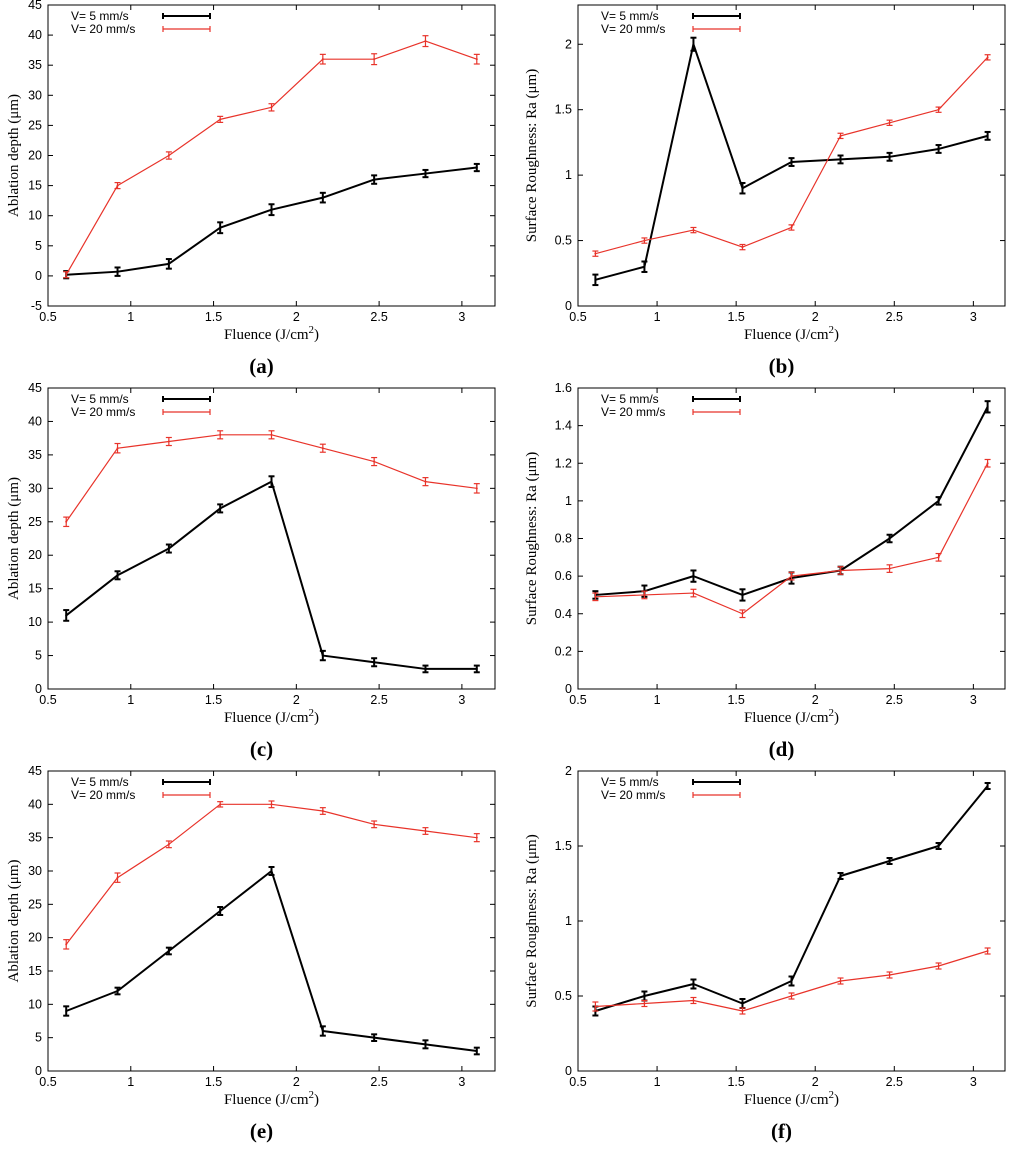 Image resolution: width=1024 pixels, height=1151 pixels. What do you see at coordinates (836, 335) in the screenshot?
I see `x-axis-label-tail: )` at bounding box center [836, 335].